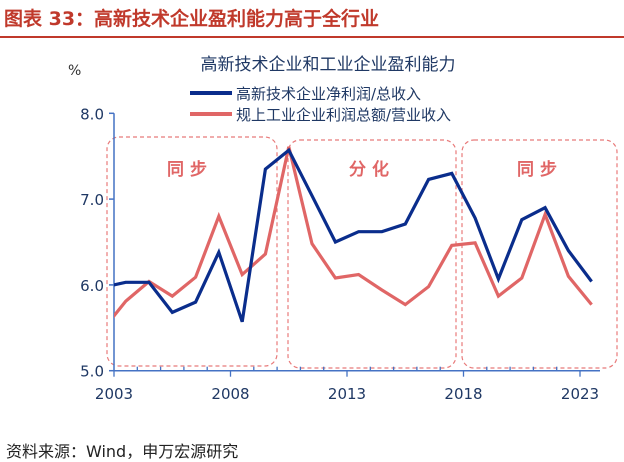  Describe the element at coordinates (328, 94) in the screenshot. I see `legend-label: 高新技术企业净利润/总收入` at that location.